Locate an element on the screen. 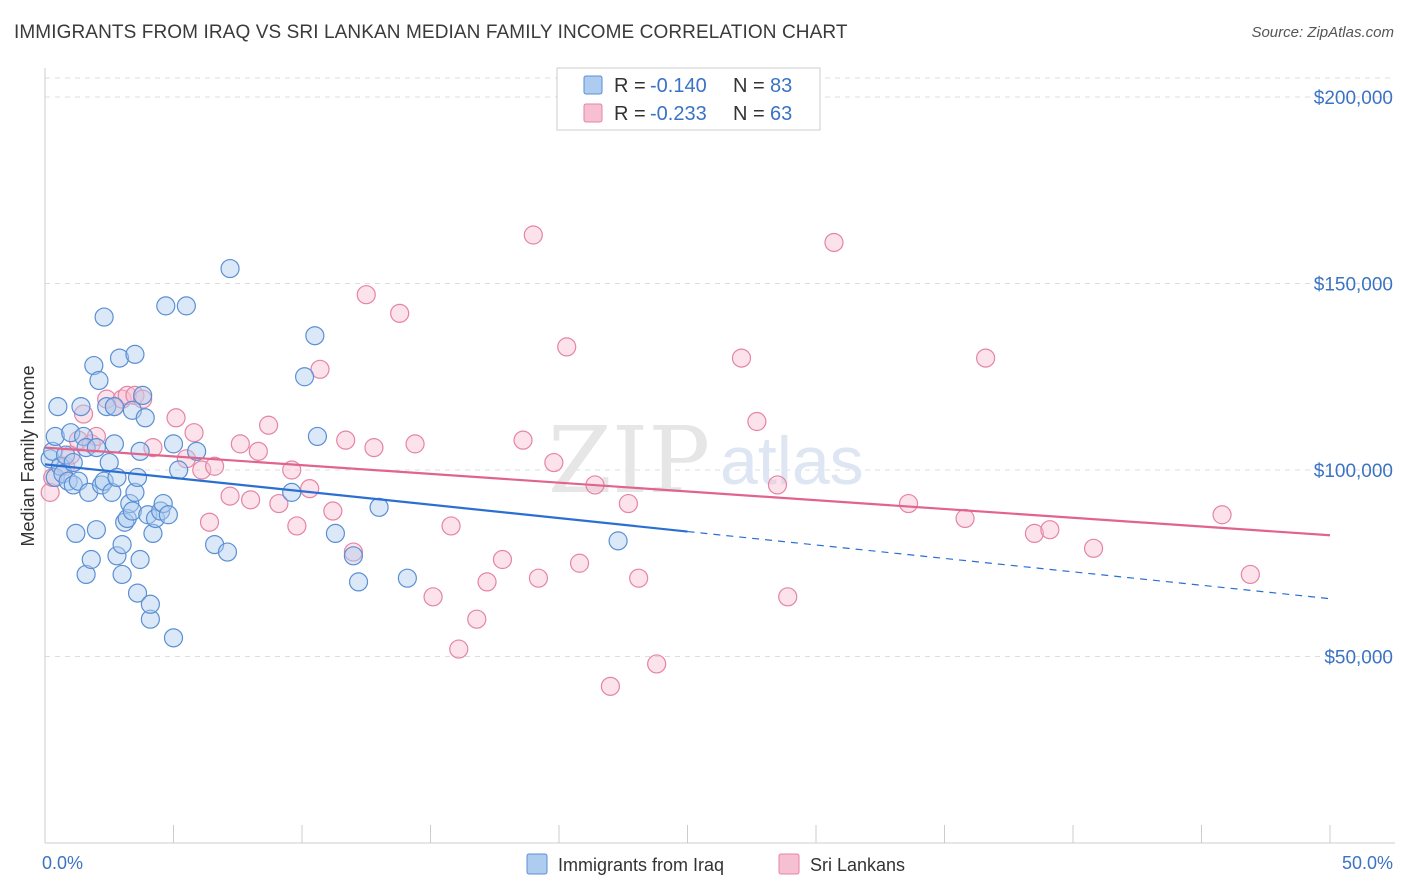 Image resolution: width=1406 pixels, height=892 pixels. watermark: ZIP atlas is located at coordinates (706, 460).